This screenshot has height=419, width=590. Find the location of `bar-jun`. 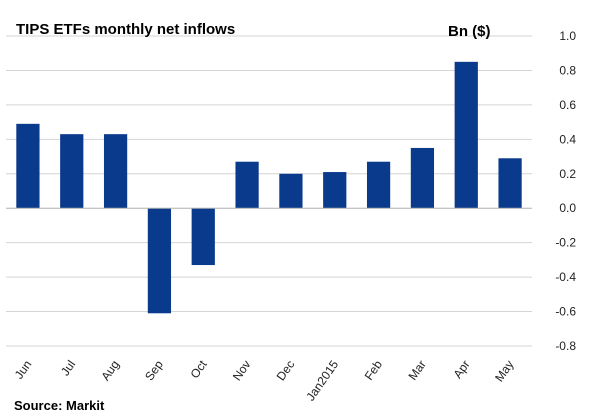

bar-jun is located at coordinates (28, 166).